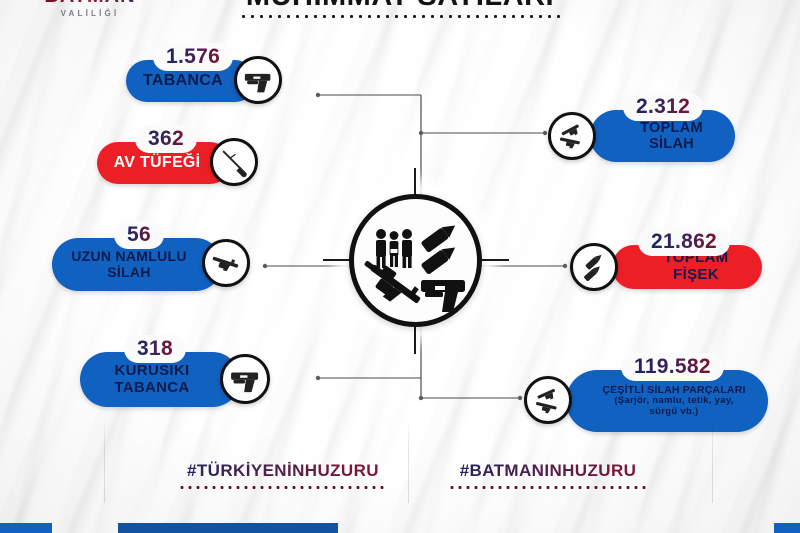 The height and width of the screenshot is (533, 800). What do you see at coordinates (712, 460) in the screenshot?
I see `footer-divider-right` at bounding box center [712, 460].